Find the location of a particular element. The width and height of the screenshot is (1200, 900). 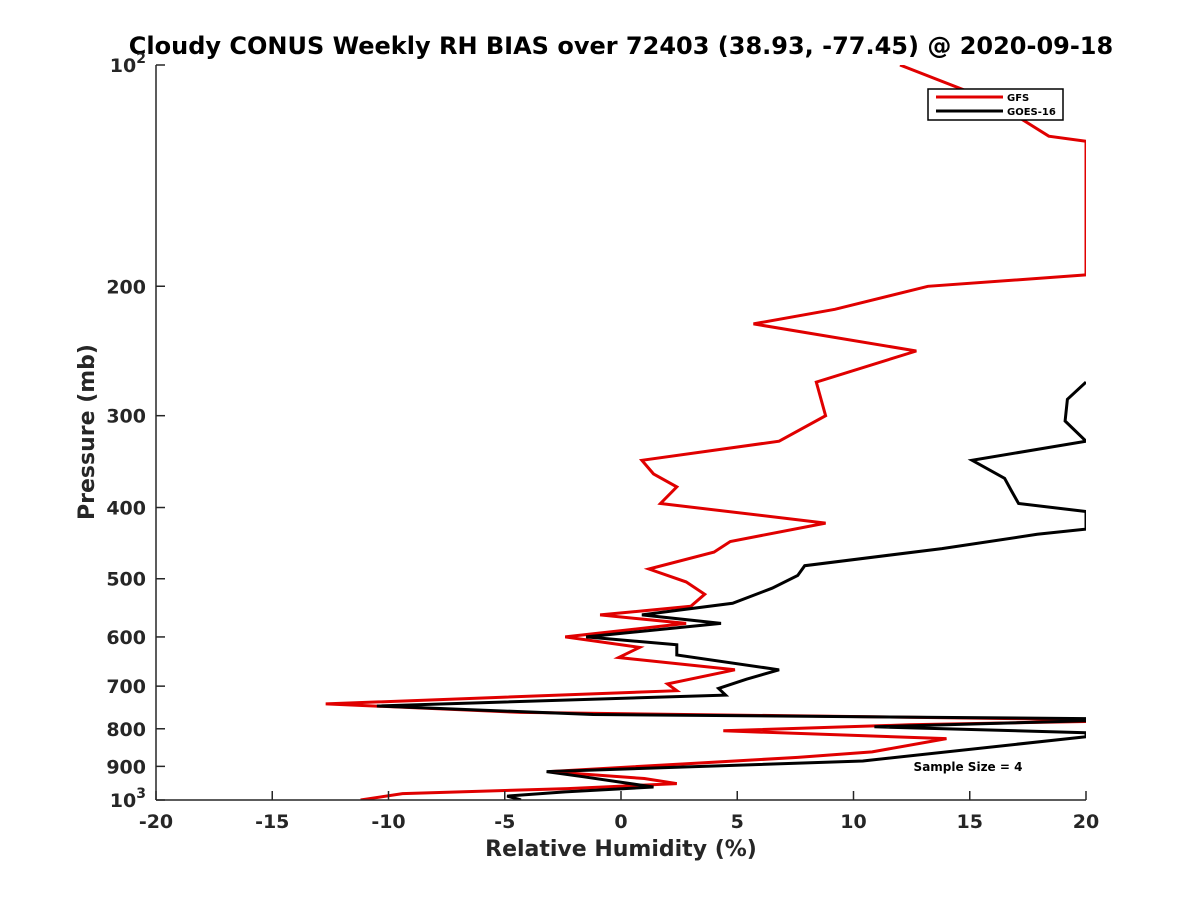

legend-label-goes-16: GOES-16 is located at coordinates (1031, 112).